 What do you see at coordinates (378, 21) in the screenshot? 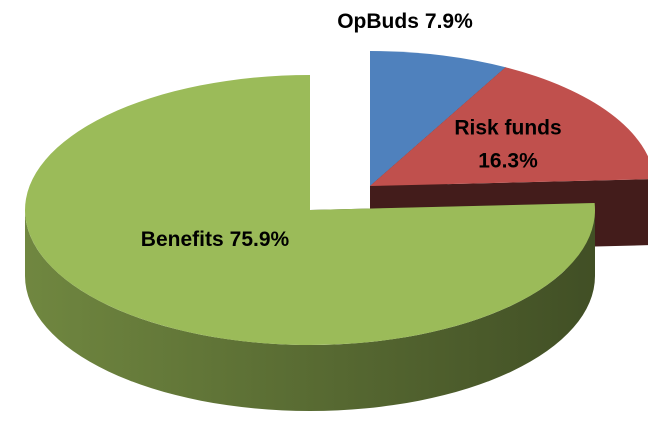
I see `category-label: OpBuds` at bounding box center [378, 21].